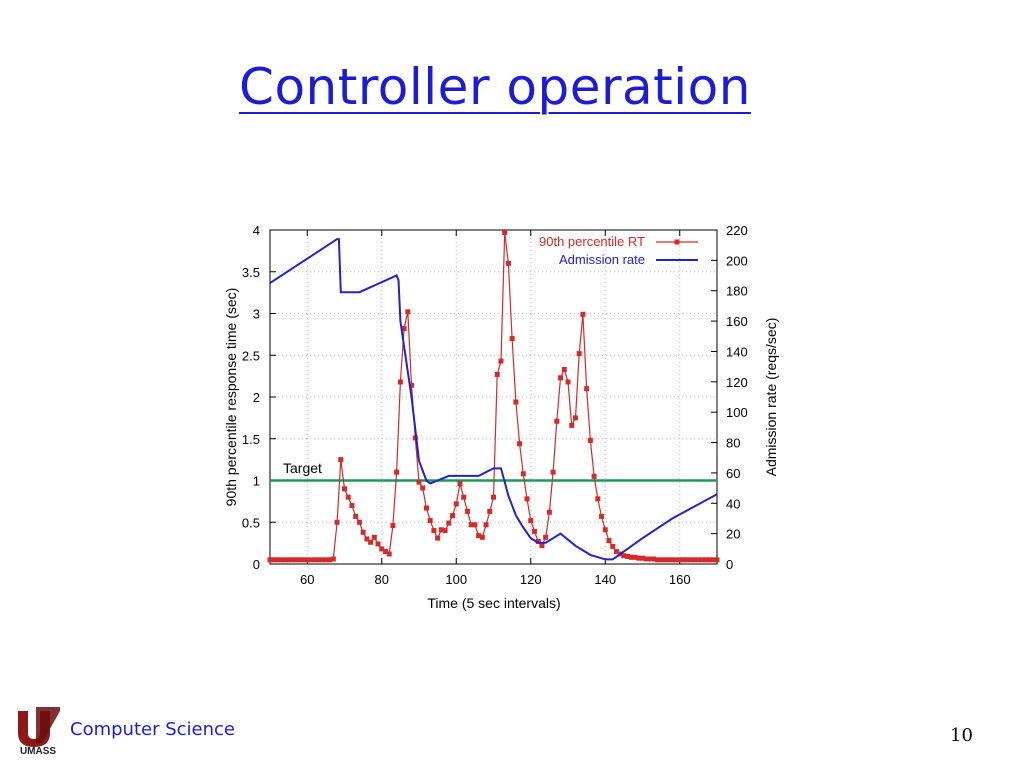 This screenshot has width=1024, height=768. Describe the element at coordinates (592, 241) in the screenshot. I see `legend-label: 90th percentile RT` at that location.